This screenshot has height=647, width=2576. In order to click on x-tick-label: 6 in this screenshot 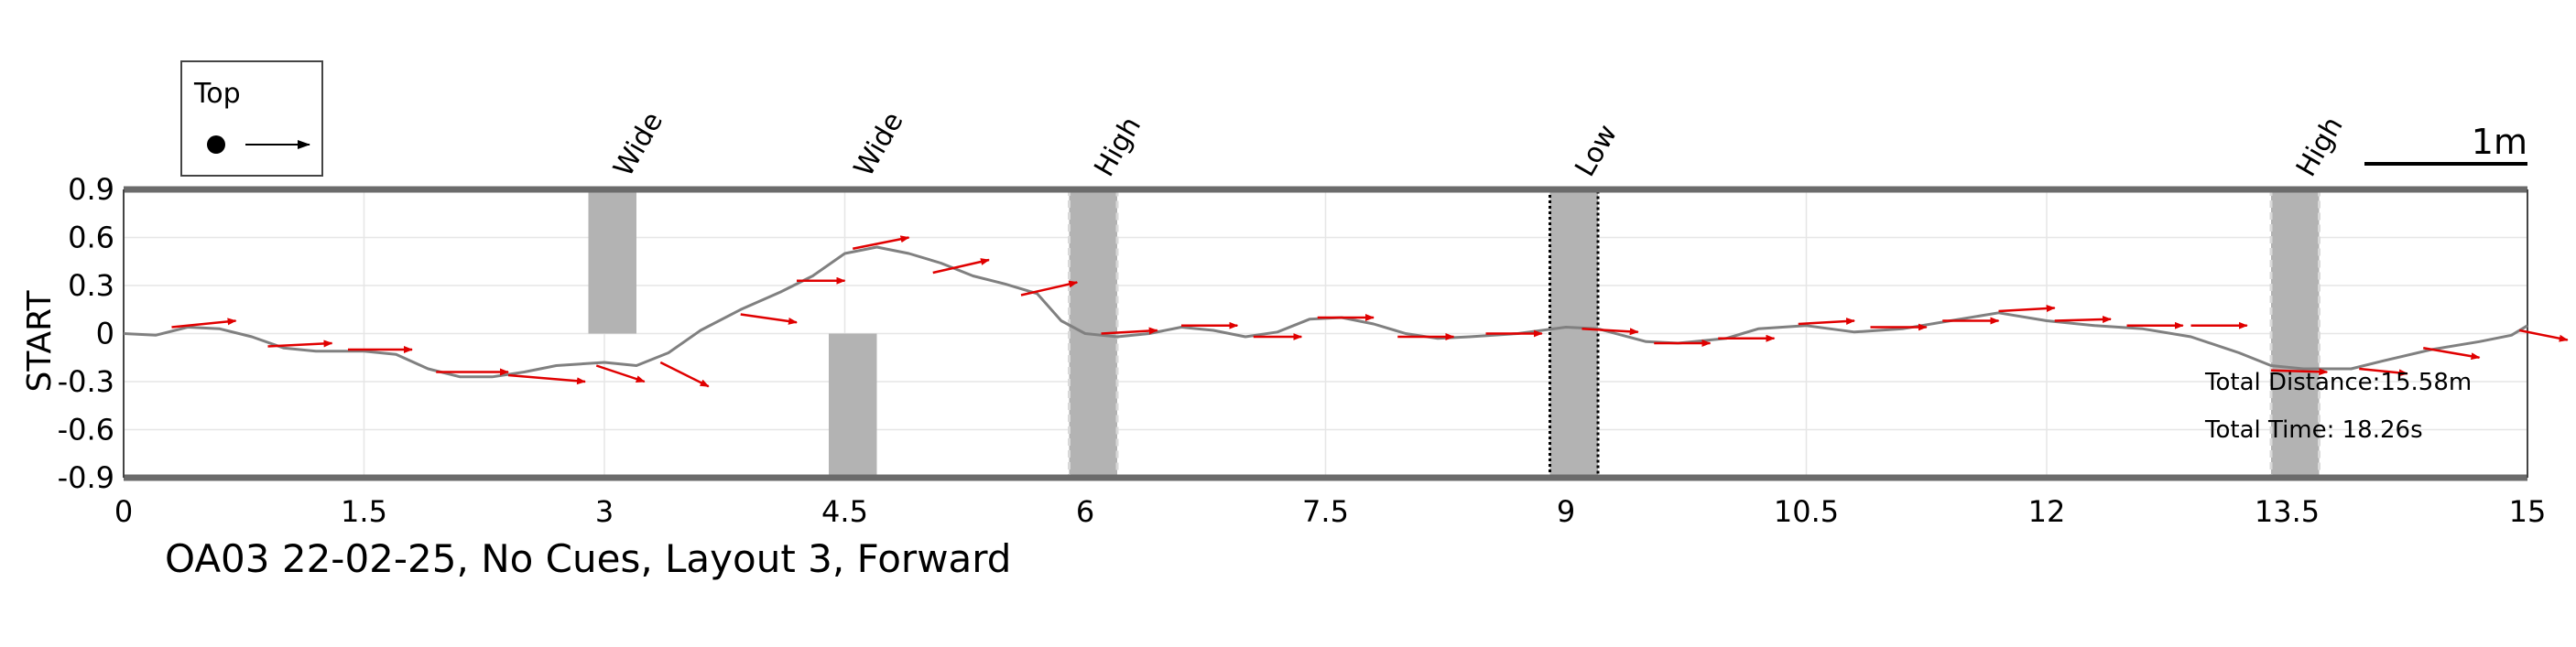, I will do `click(1085, 511)`.